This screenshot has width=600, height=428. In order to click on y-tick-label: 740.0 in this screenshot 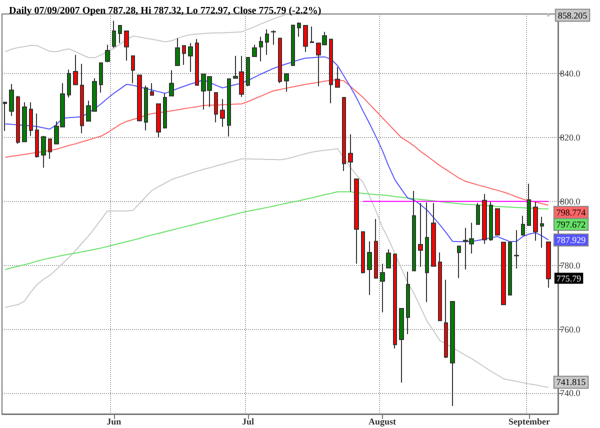, I will do `click(570, 393)`.